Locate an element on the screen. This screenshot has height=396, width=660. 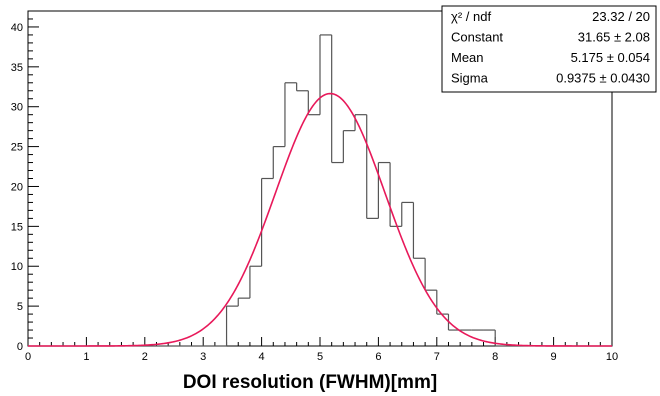
y-tick-label: 35 is located at coordinates (17, 68).